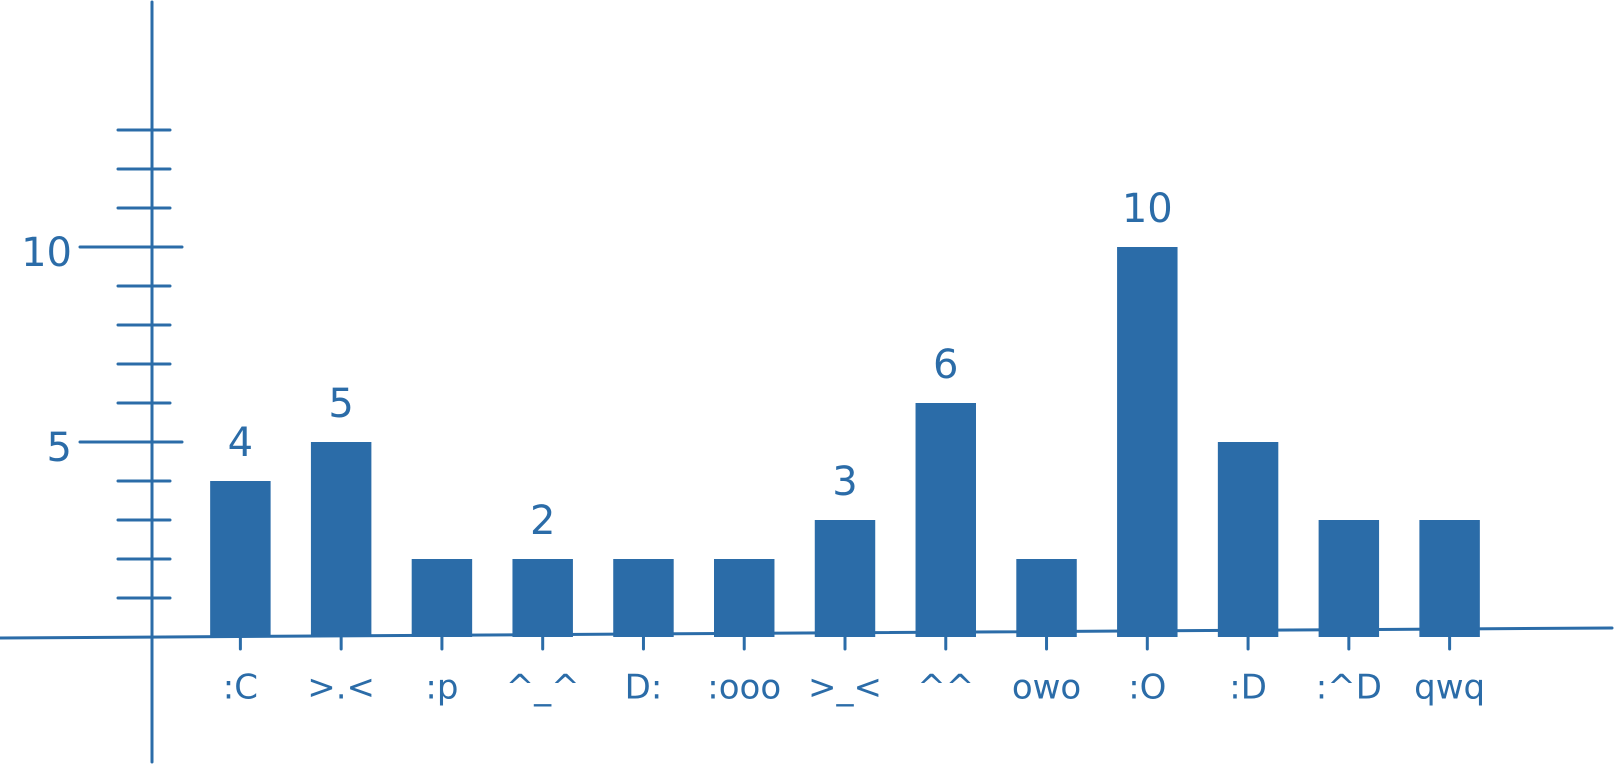  What do you see at coordinates (945, 688) in the screenshot?
I see `x-tick-label: ^^` at bounding box center [945, 688].